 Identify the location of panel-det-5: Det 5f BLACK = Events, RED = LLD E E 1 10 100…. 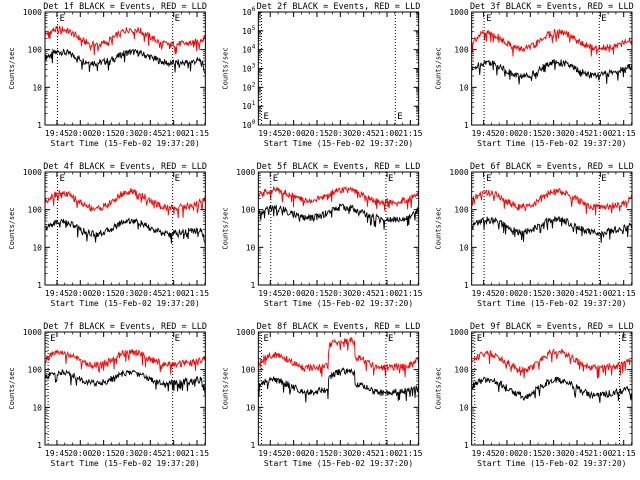
(321, 235).